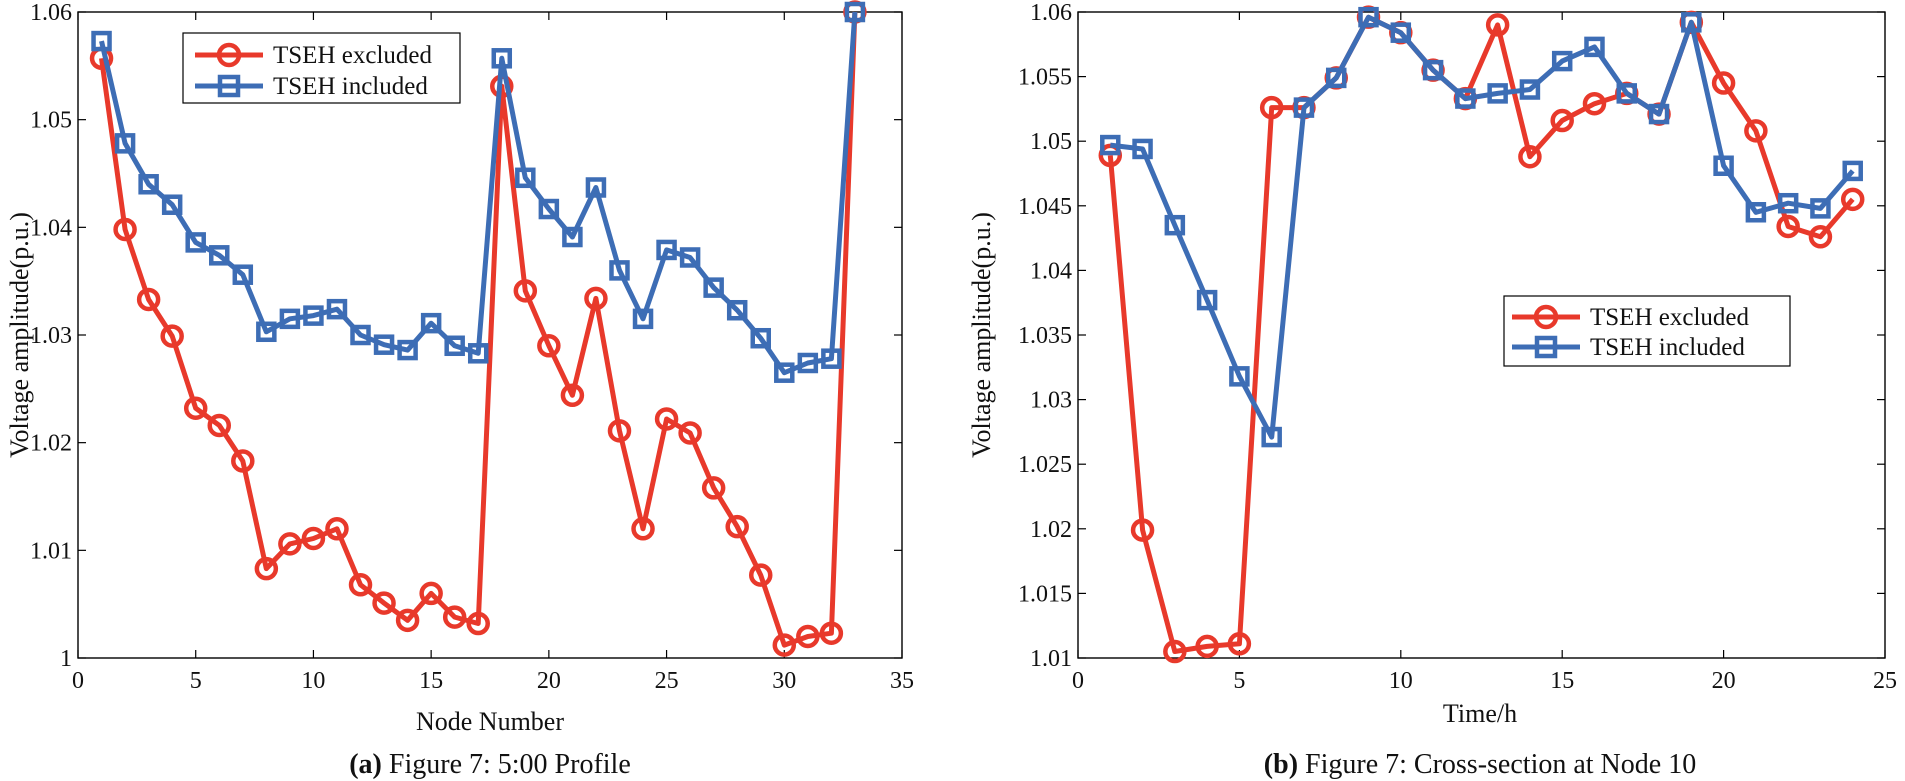  Describe the element at coordinates (1669, 317) in the screenshot. I see `legend-label-excluded-b: TSEH excluded` at that location.